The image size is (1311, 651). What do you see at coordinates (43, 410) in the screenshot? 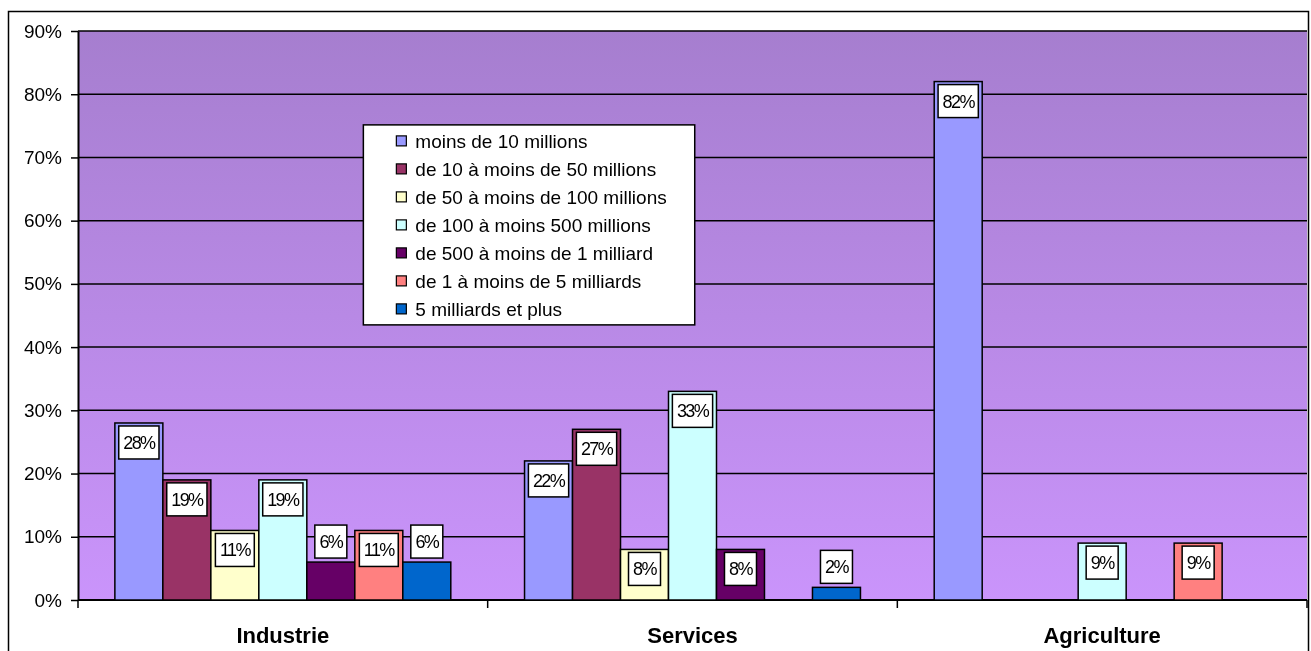
I see `y-tick-label: 30%` at bounding box center [43, 410].